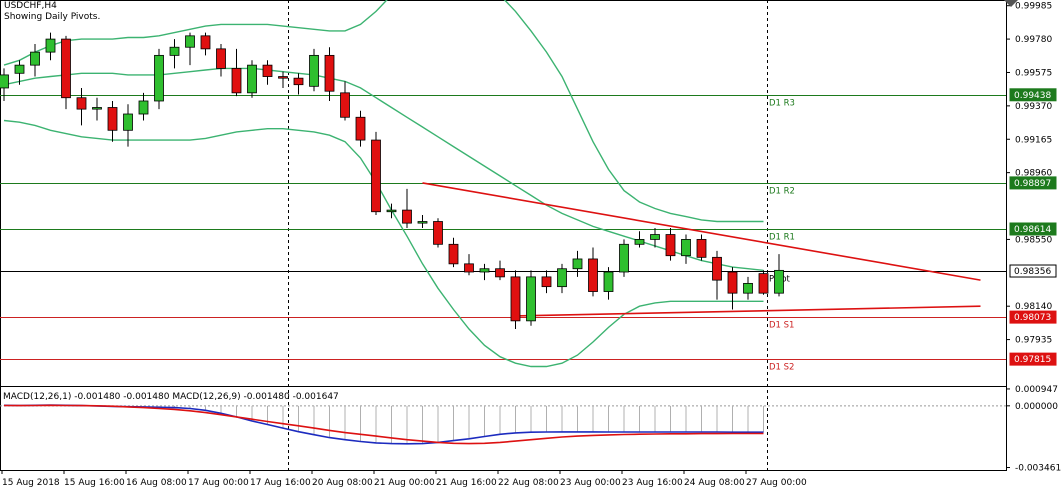  What do you see at coordinates (1033, 40) in the screenshot?
I see `y-tick-label: 0.99780` at bounding box center [1033, 40].